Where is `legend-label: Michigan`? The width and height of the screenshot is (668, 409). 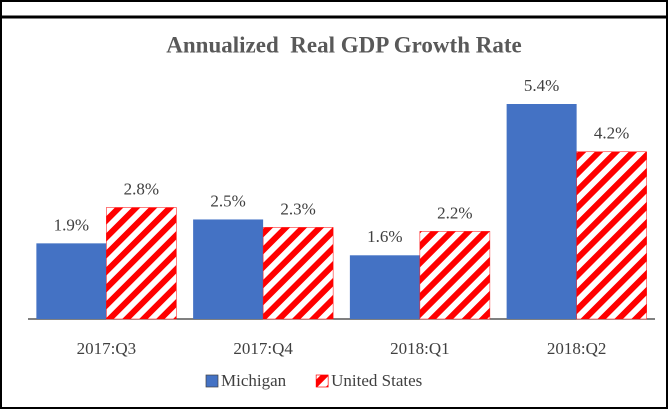 legend-label: Michigan is located at coordinates (254, 380).